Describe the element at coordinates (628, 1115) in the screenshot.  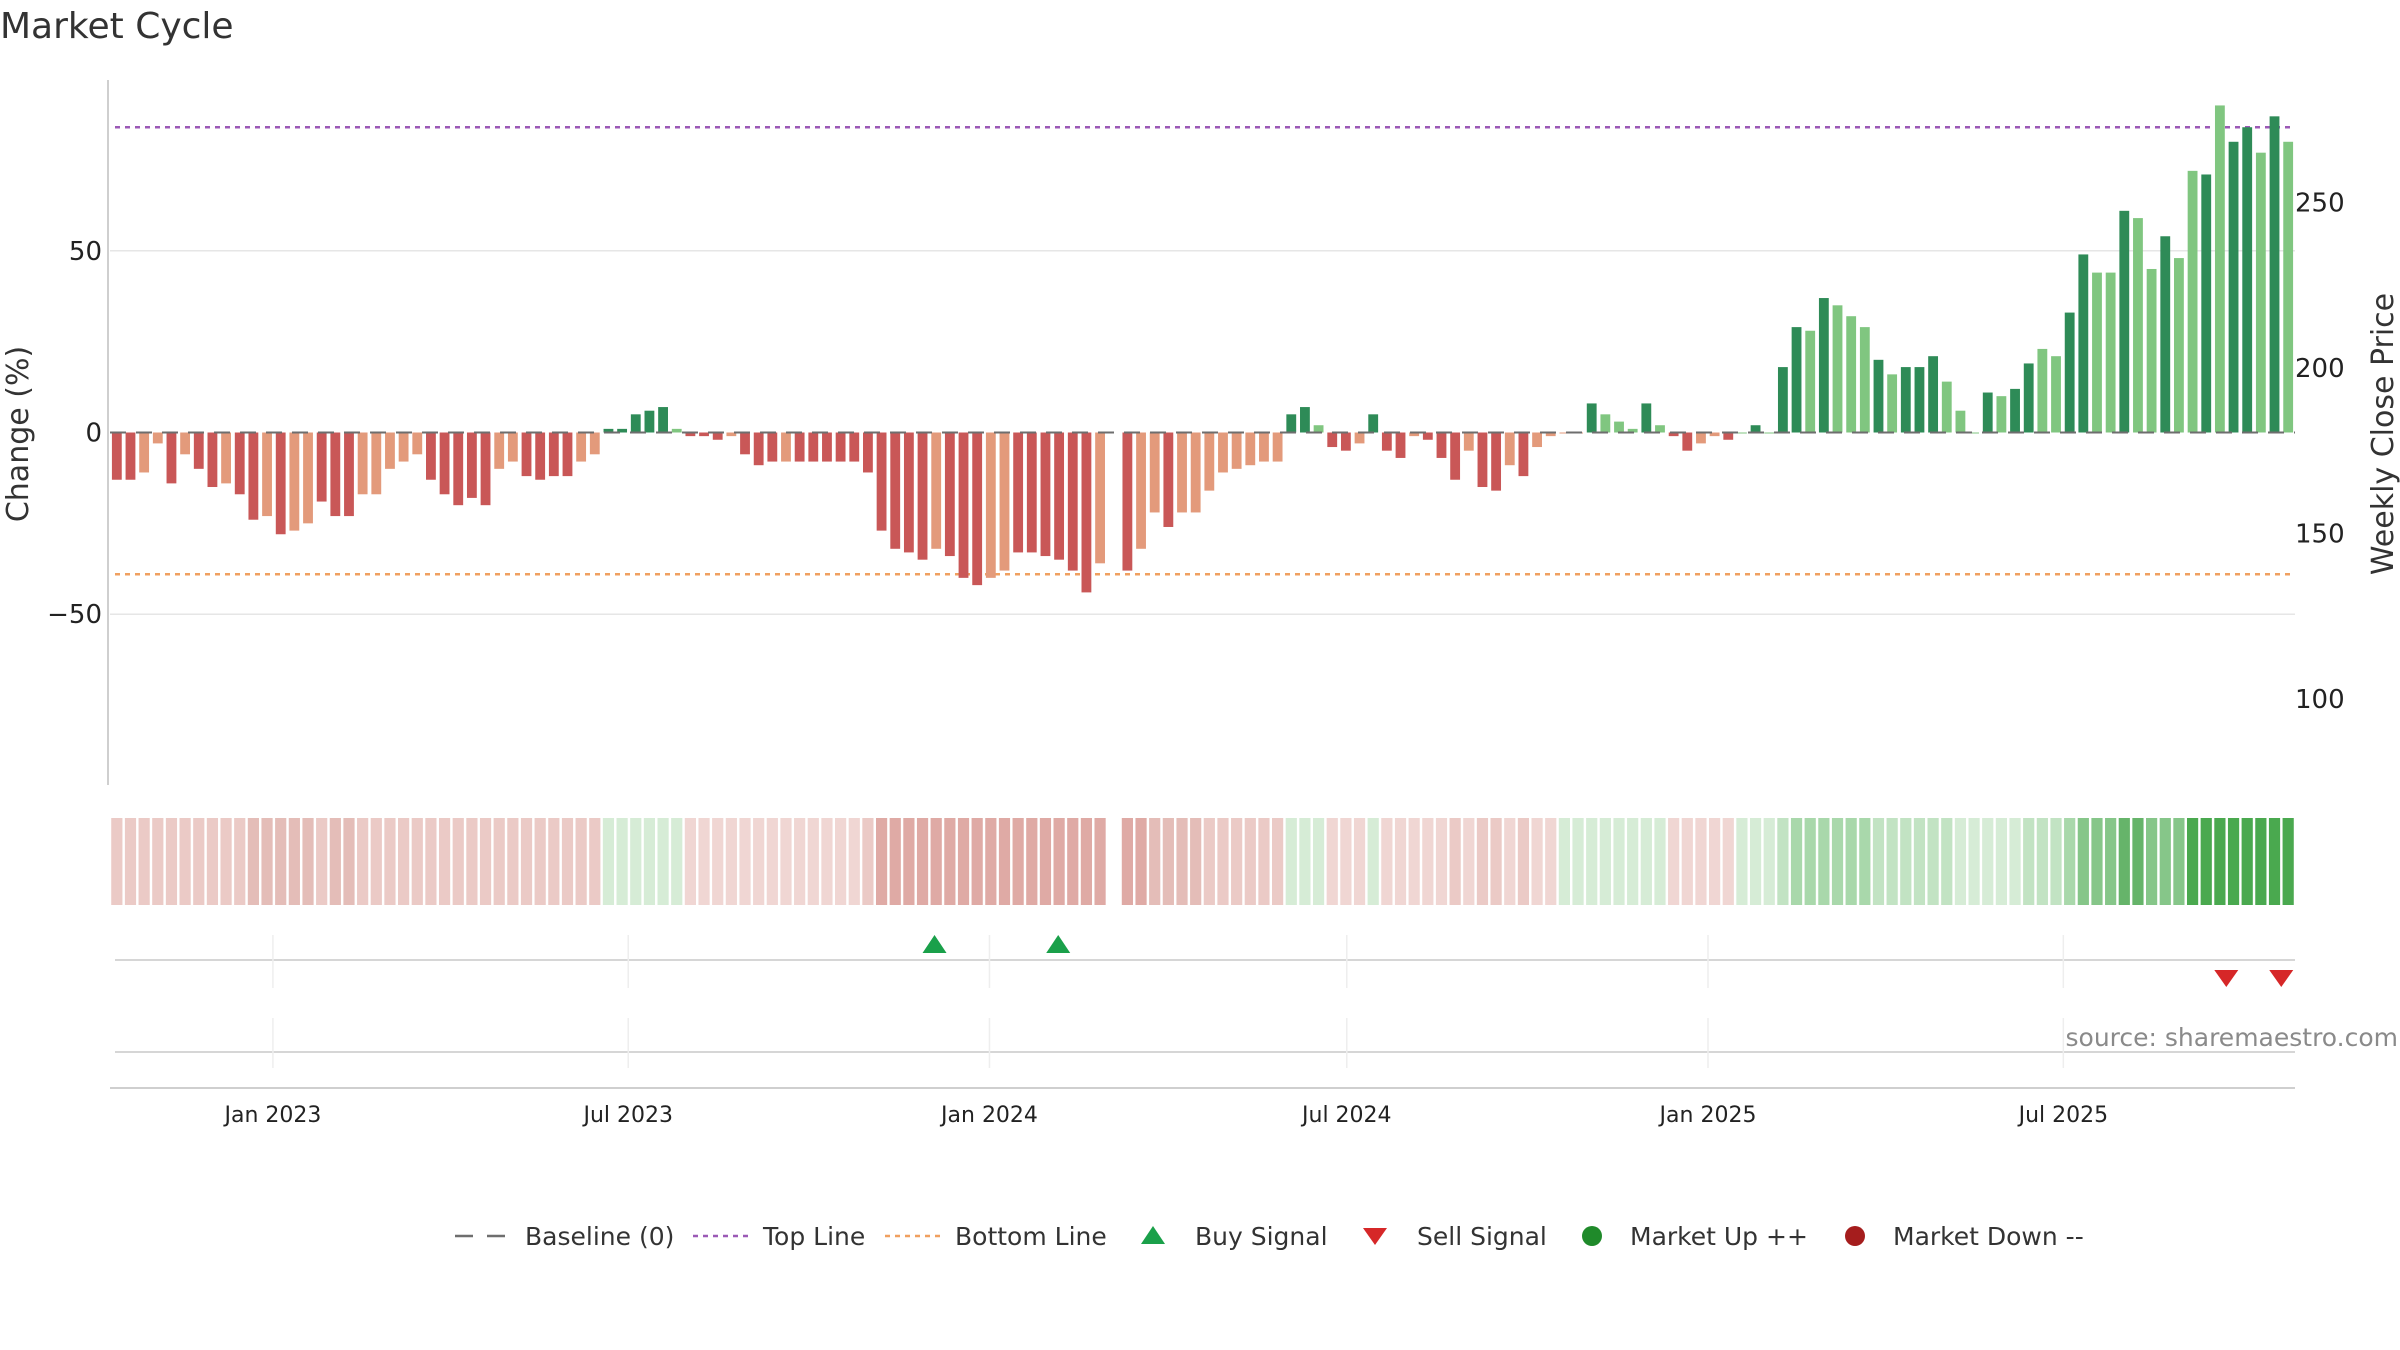
I see `x-tick-label: Jul 2023` at that location.